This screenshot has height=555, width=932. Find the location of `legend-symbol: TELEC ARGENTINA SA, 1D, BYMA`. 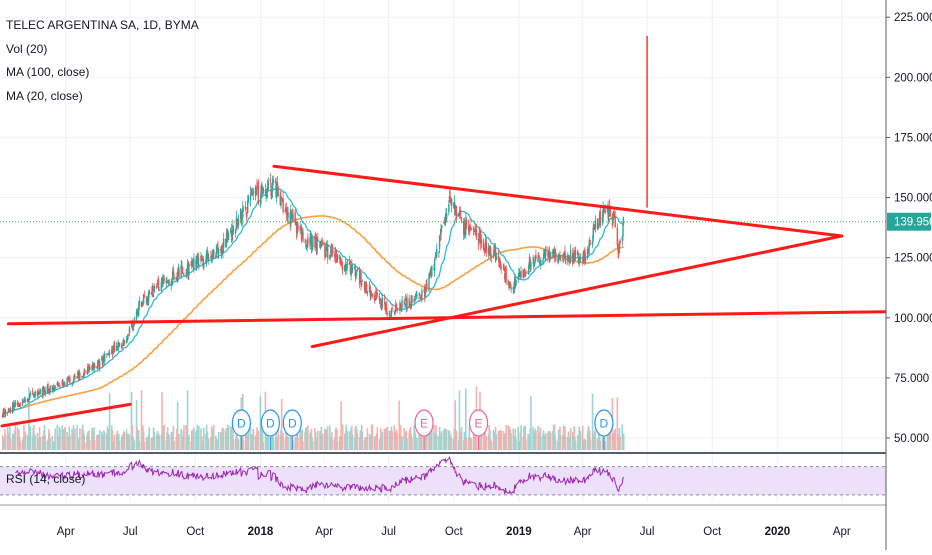

legend-symbol: TELEC ARGENTINA SA, 1D, BYMA is located at coordinates (102, 25).